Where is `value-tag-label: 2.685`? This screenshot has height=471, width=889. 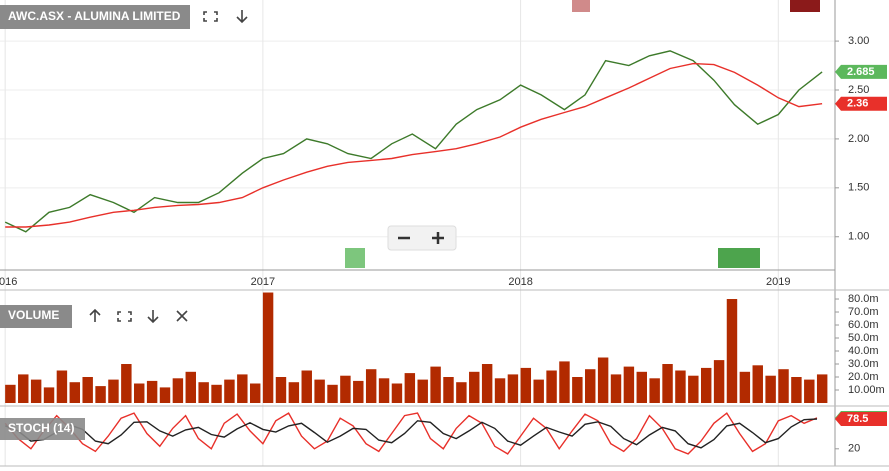 value-tag-label: 2.685 is located at coordinates (861, 72).